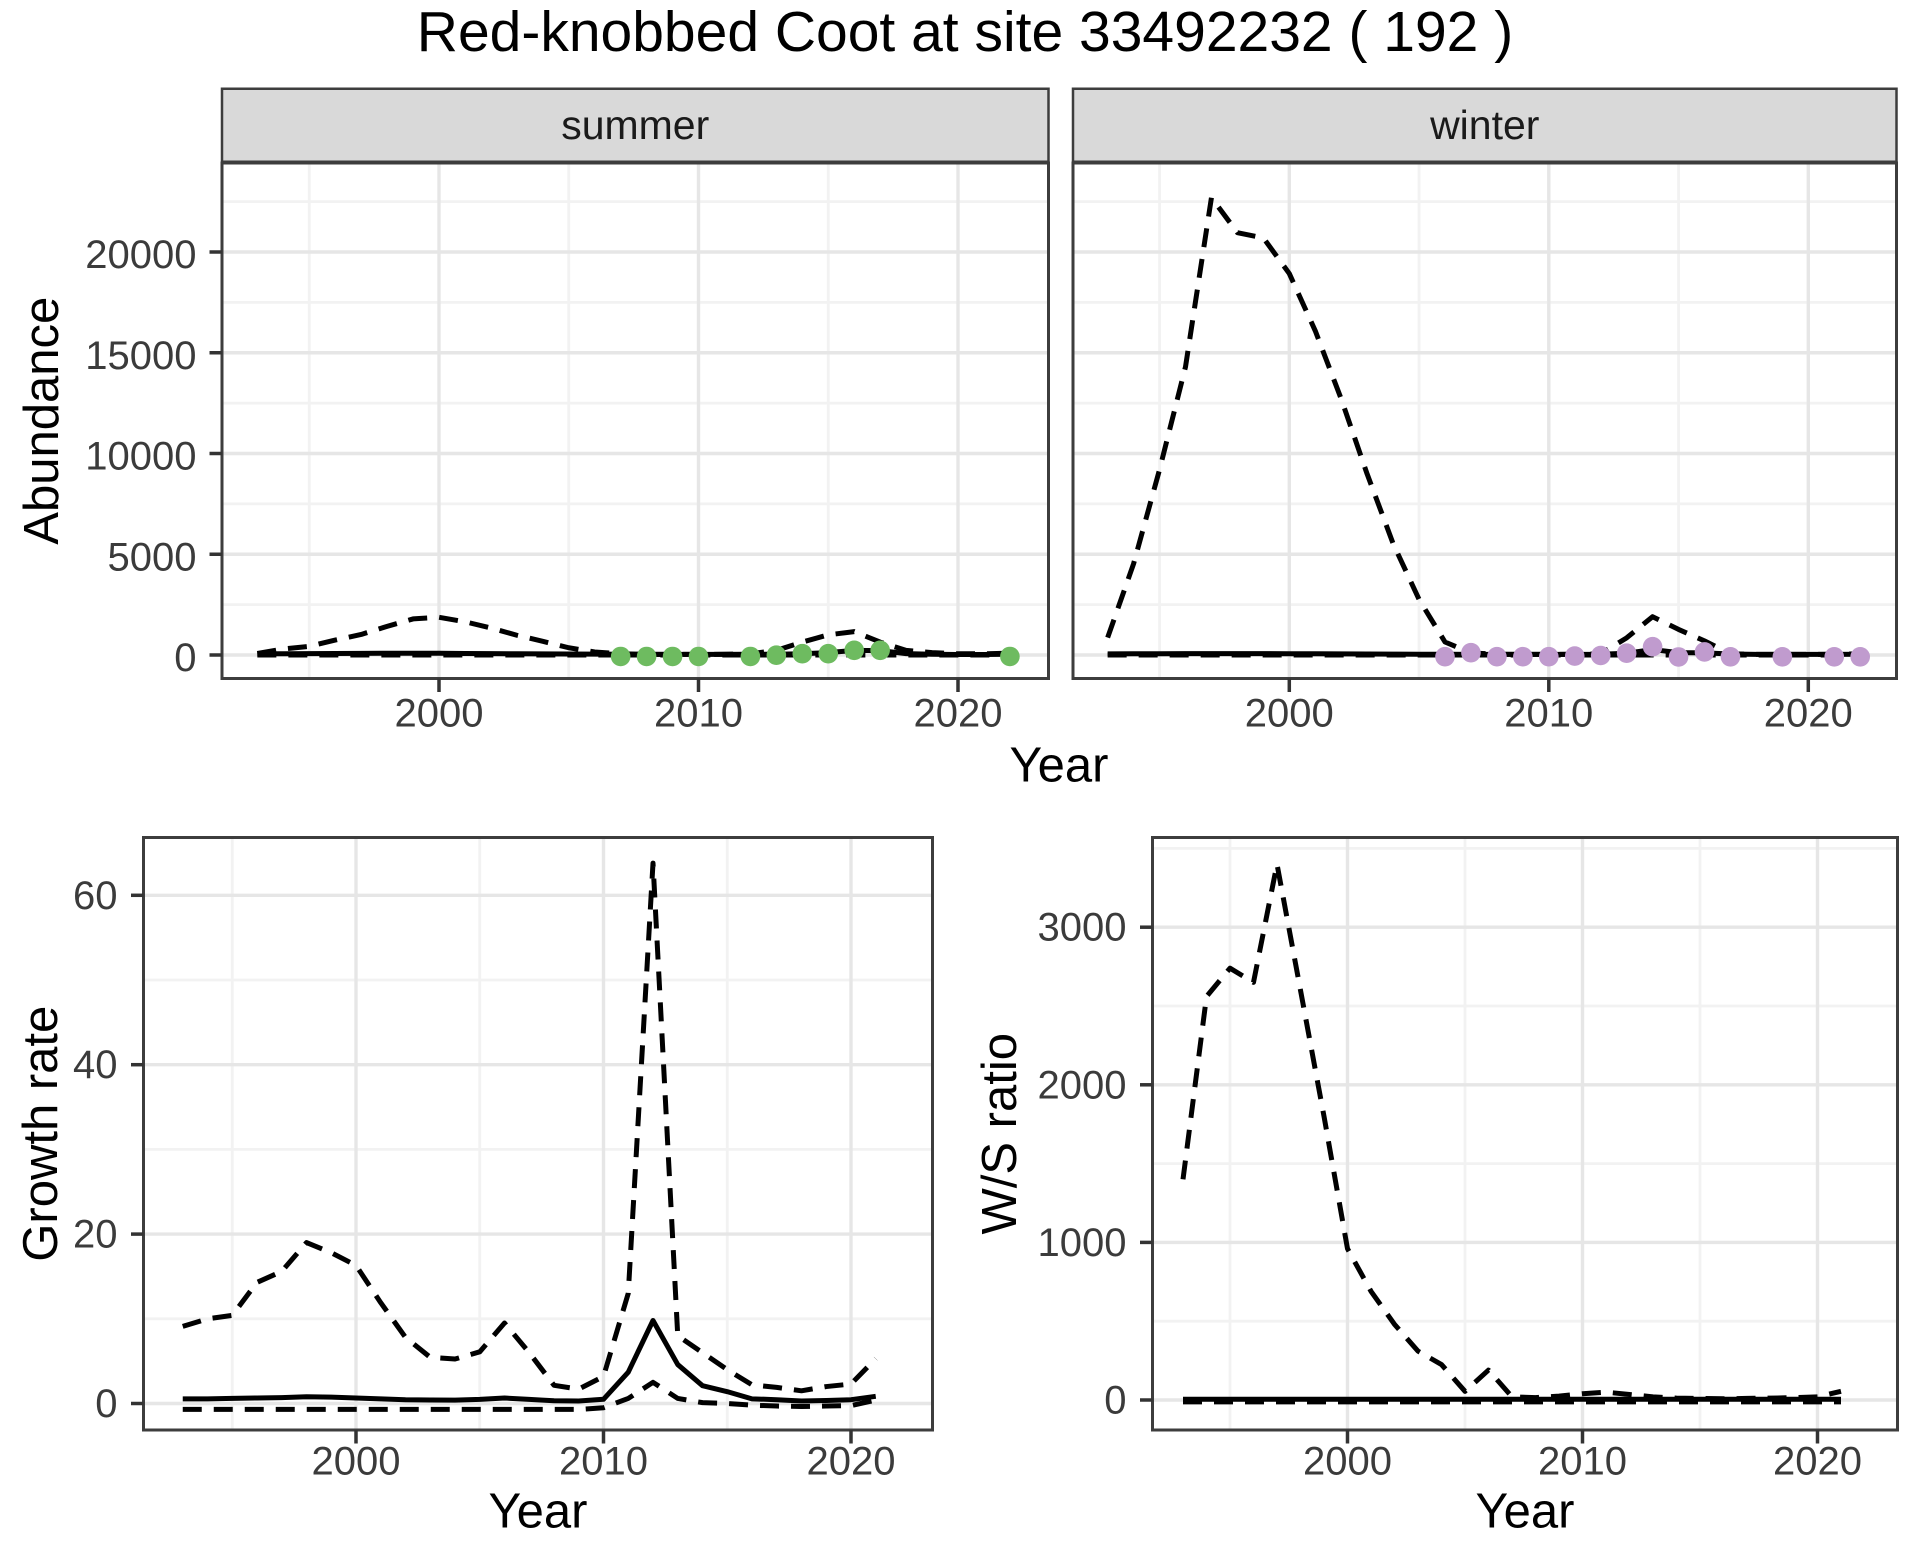 Image resolution: width=1920 pixels, height=1560 pixels. I want to click on svg-text: 40, so click(95, 1065).